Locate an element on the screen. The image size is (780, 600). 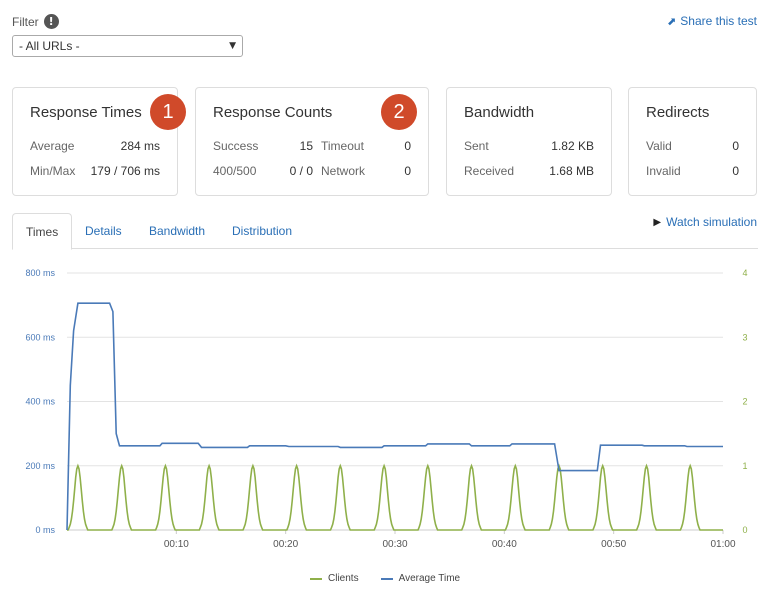
valid-label: Valid is located at coordinates (659, 145).